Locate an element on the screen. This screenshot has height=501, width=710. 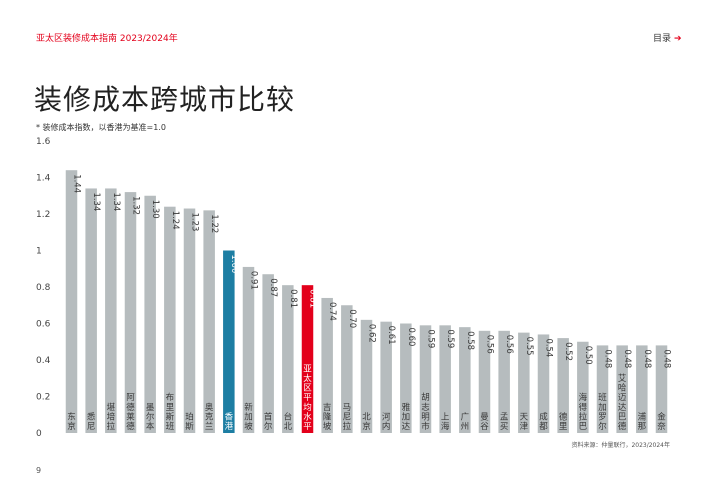
bar-value-label: 1.24 is located at coordinates (175, 220).